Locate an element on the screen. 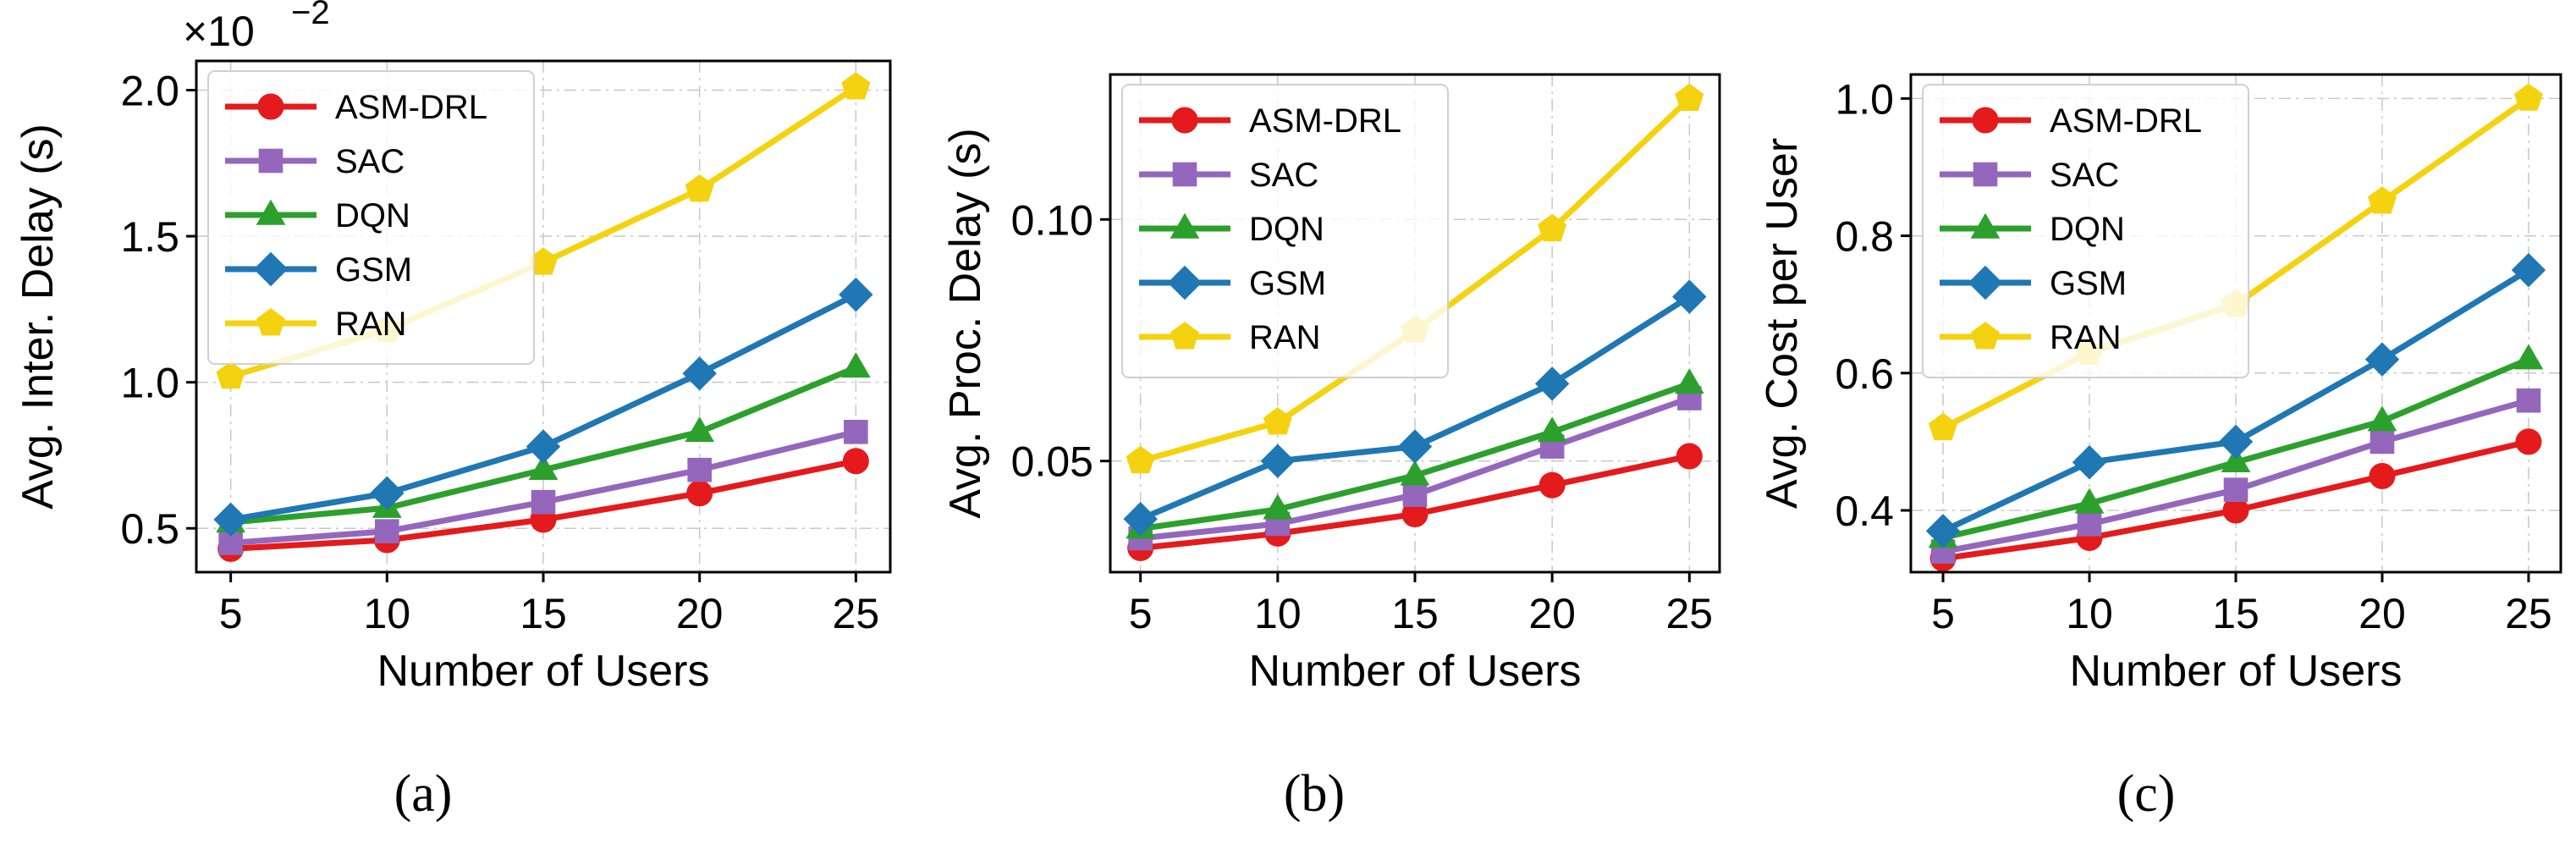 This screenshot has width=2576, height=854. legend-entry-asm-drl: ASM-DRL is located at coordinates (1270, 121).